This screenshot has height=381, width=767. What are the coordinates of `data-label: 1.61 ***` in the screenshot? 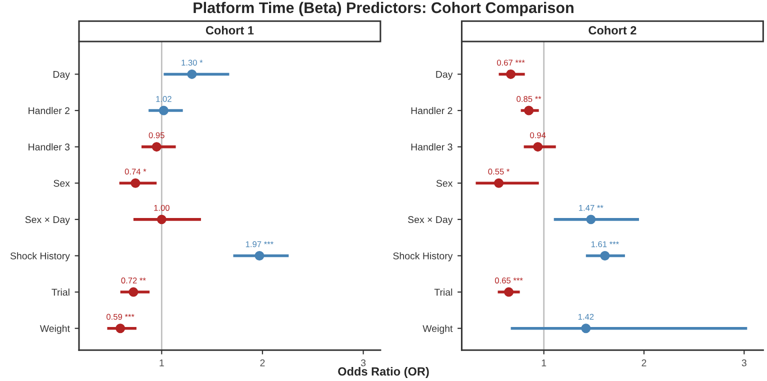 It's located at (605, 244).